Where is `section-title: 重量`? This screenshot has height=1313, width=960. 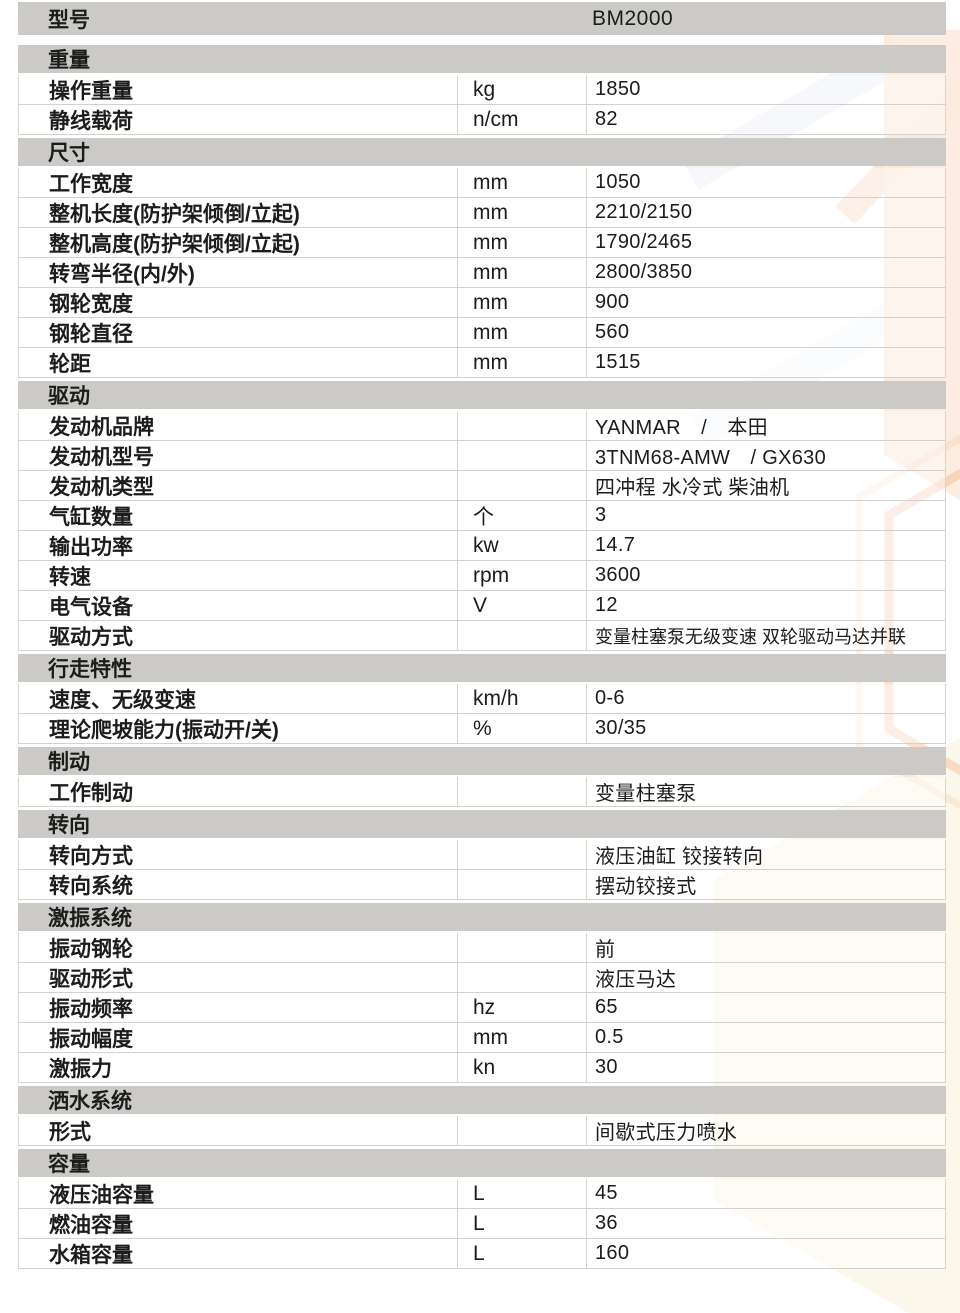 section-title: 重量 is located at coordinates (69, 60).